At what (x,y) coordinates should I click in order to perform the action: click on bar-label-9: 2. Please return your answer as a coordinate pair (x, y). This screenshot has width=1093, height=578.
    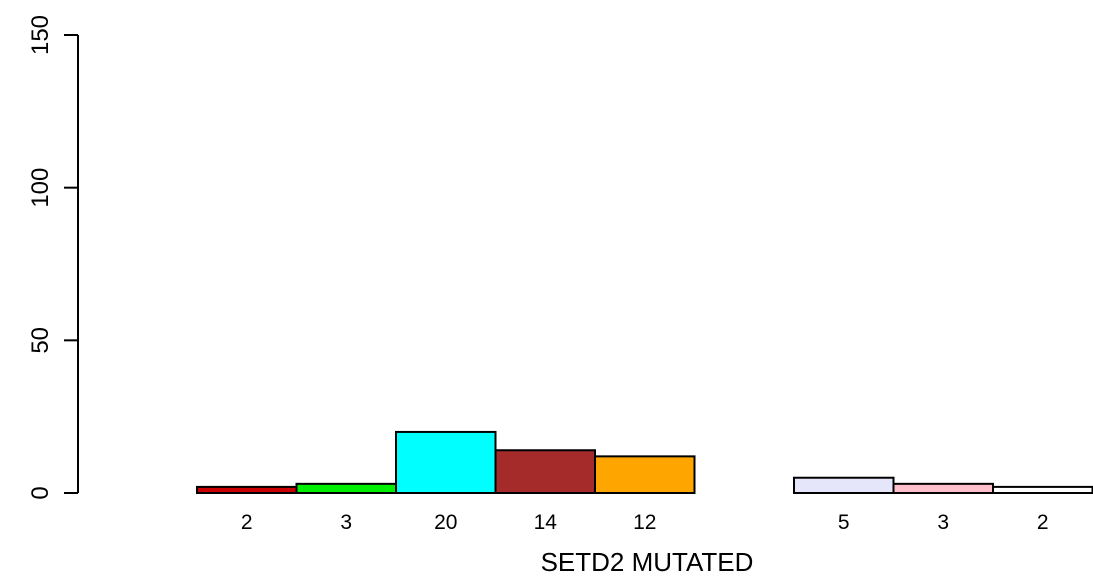
    Looking at the image, I should click on (1043, 522).